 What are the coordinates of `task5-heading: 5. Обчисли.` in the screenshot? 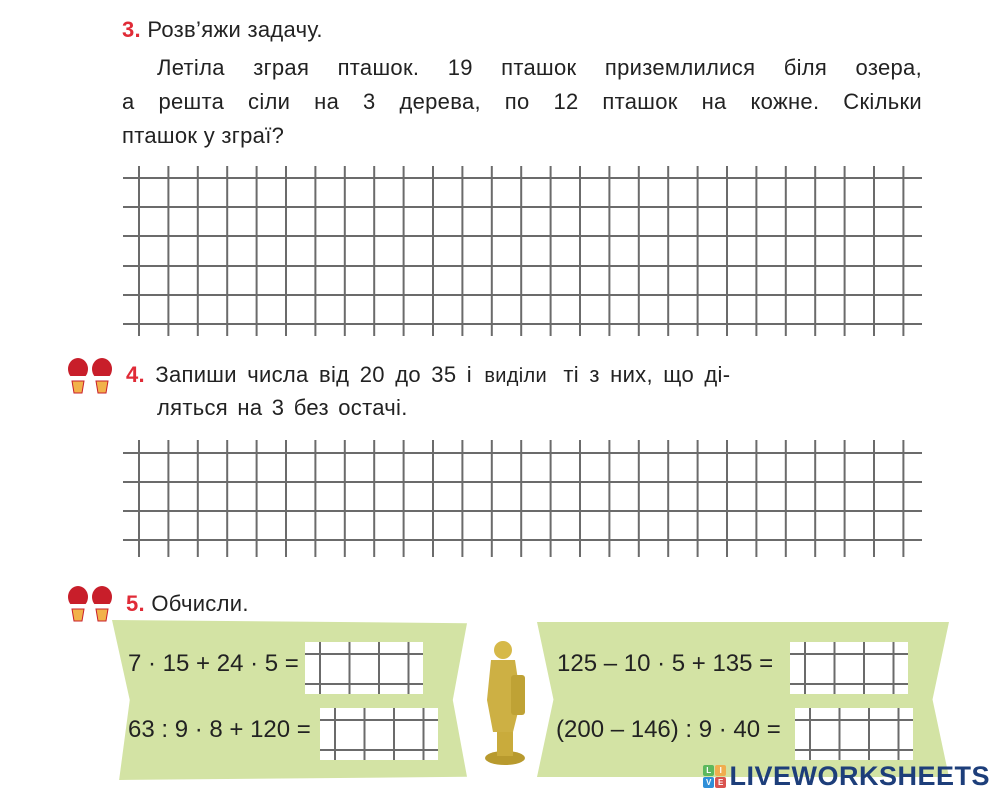 It's located at (187, 604).